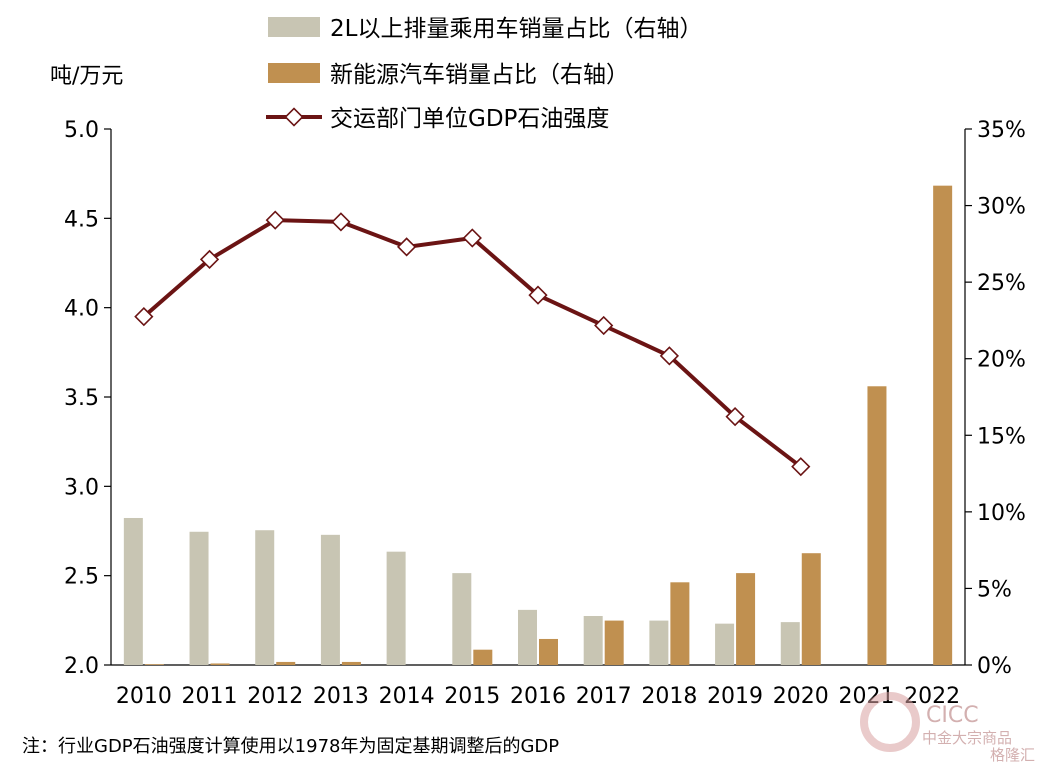 This screenshot has height=771, width=1058. I want to click on right-tick-label: 35%, so click(1001, 130).